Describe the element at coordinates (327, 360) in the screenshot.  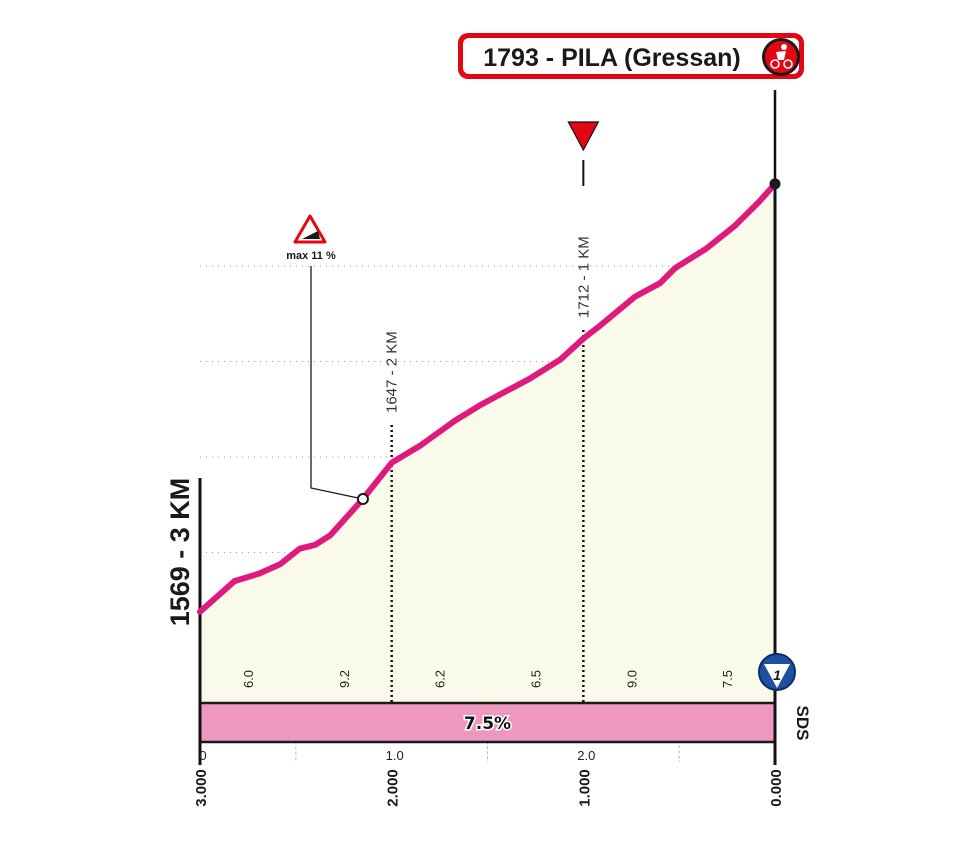
I see `max-gradient-annotation: max 11 %` at that location.